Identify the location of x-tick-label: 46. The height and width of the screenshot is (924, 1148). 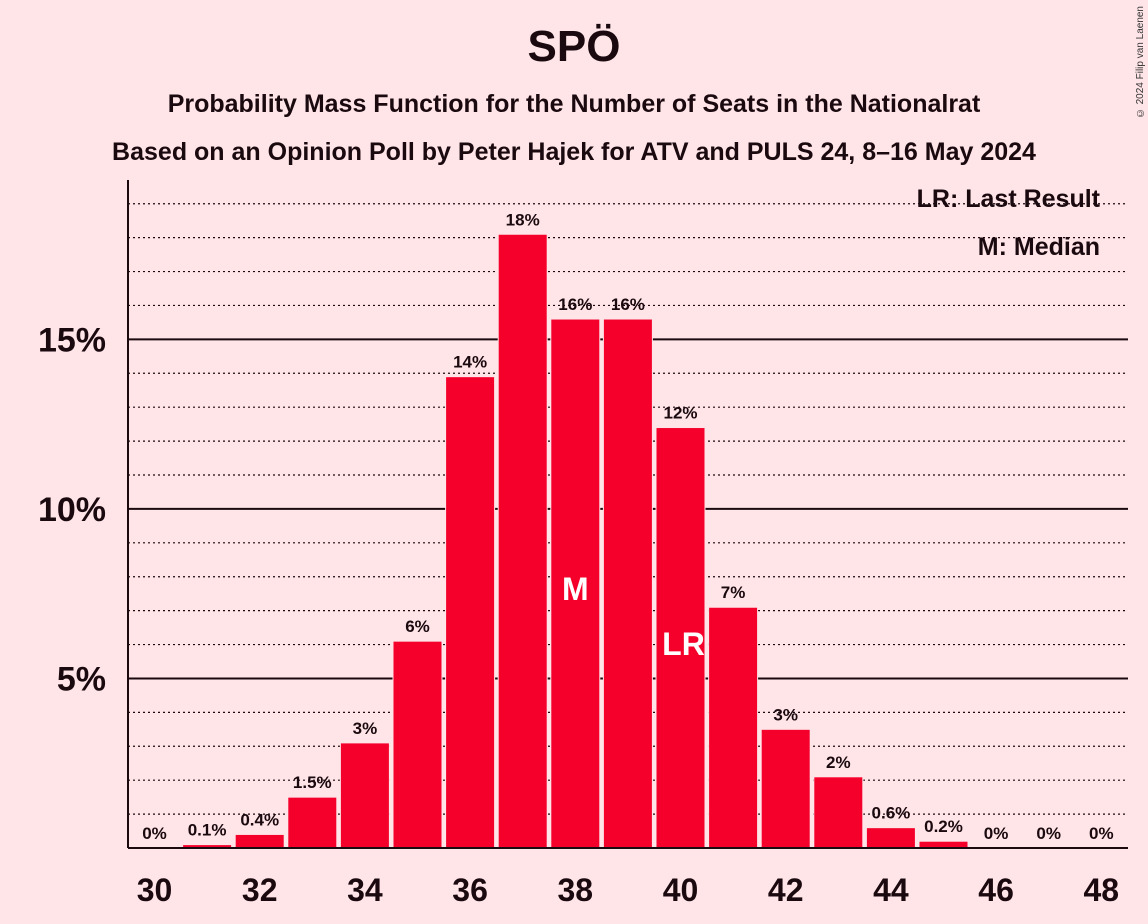
(996, 890).